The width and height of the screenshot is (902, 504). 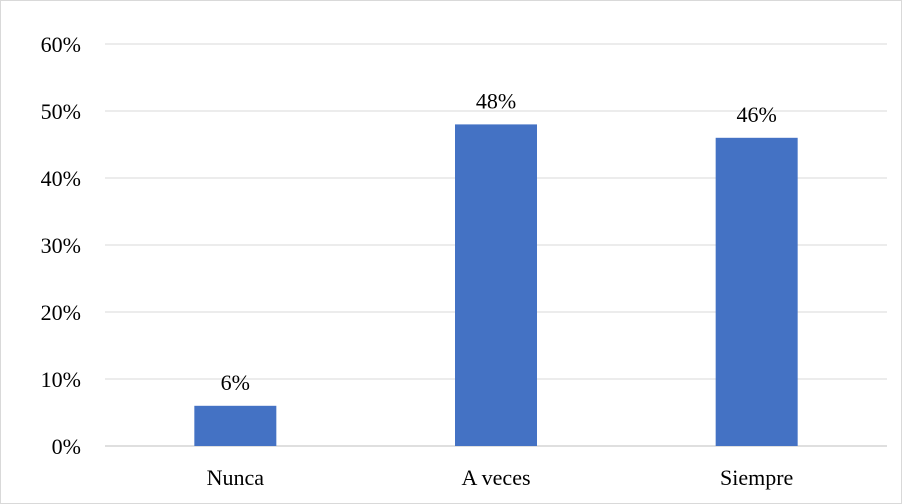 I want to click on y-axis-tick-labels: 0% 10% 20% 30% 40% 50% 60%, so click(x=61, y=245).